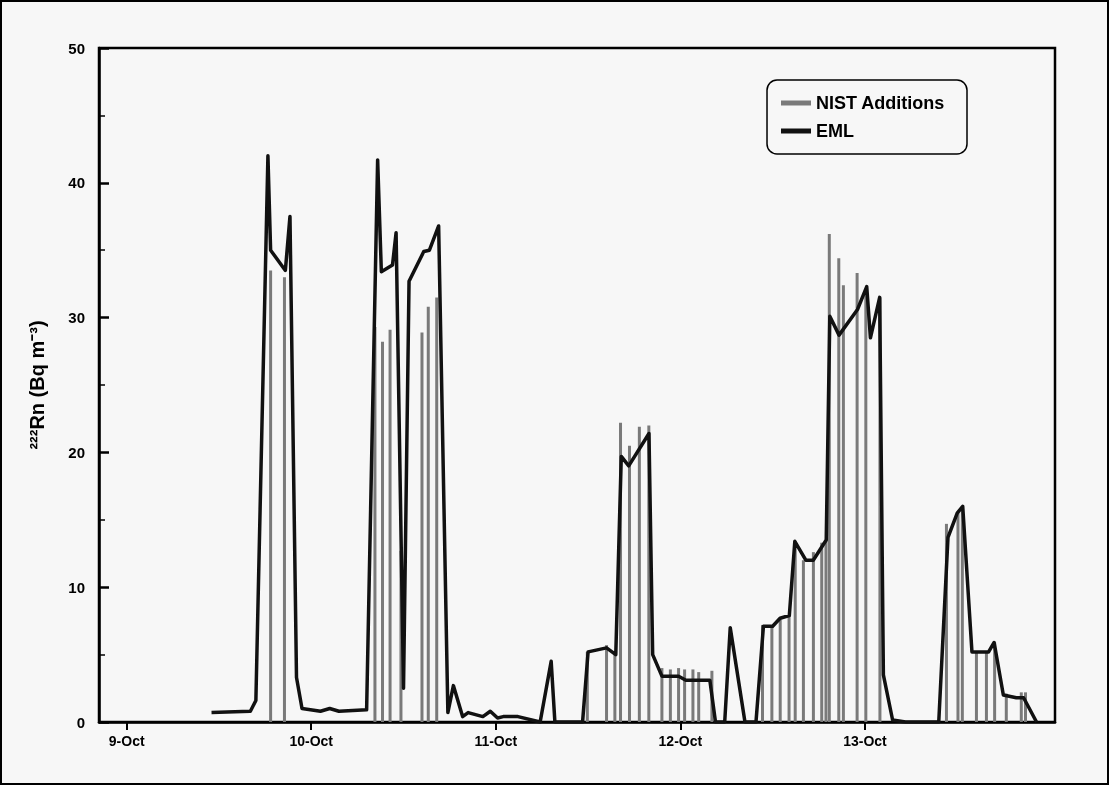 This screenshot has width=1109, height=785. What do you see at coordinates (76, 183) in the screenshot?
I see `y-tick-label: 40` at bounding box center [76, 183].